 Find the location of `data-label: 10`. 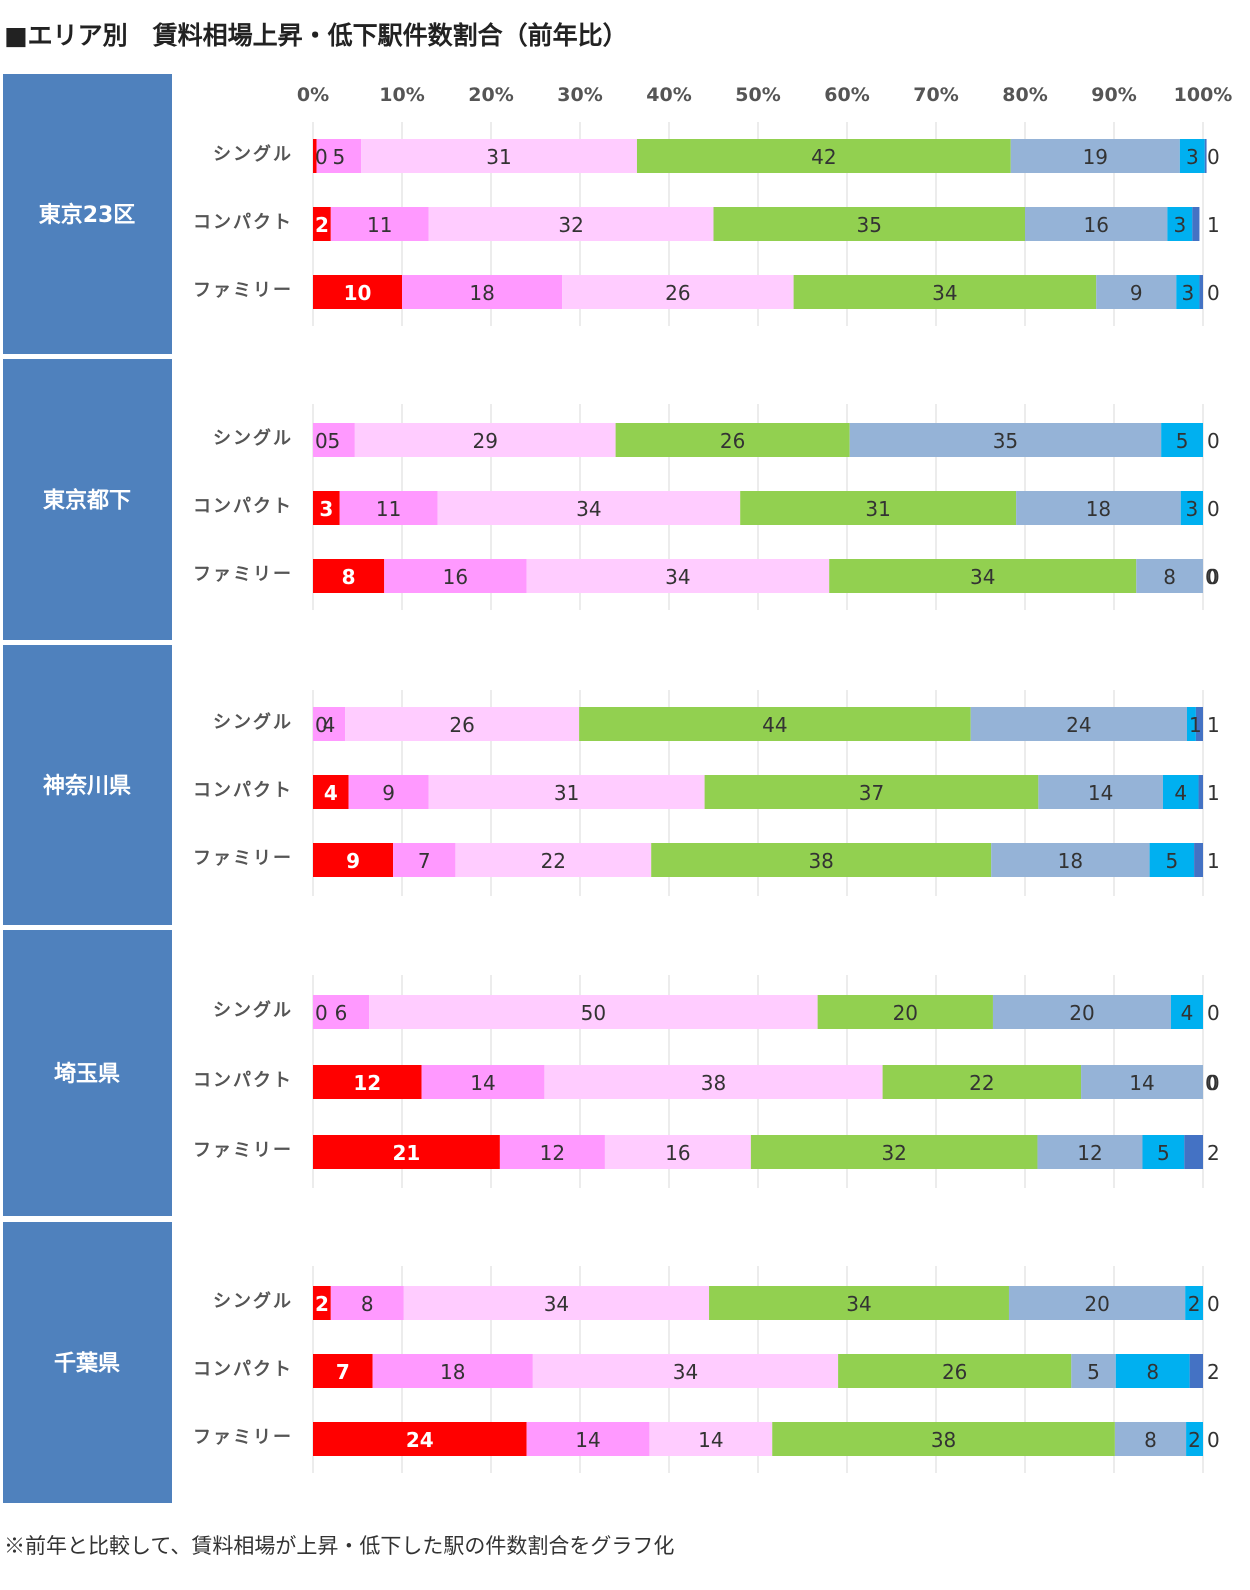

data-label: 10 is located at coordinates (358, 293).